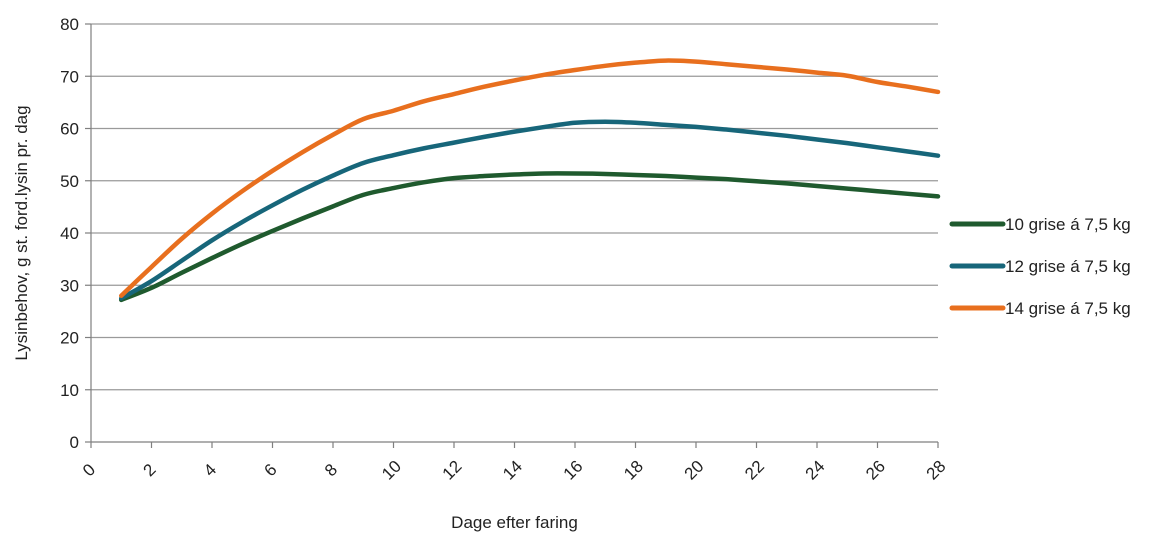  I want to click on x-axis-title: Dage efter faring, so click(514, 522).